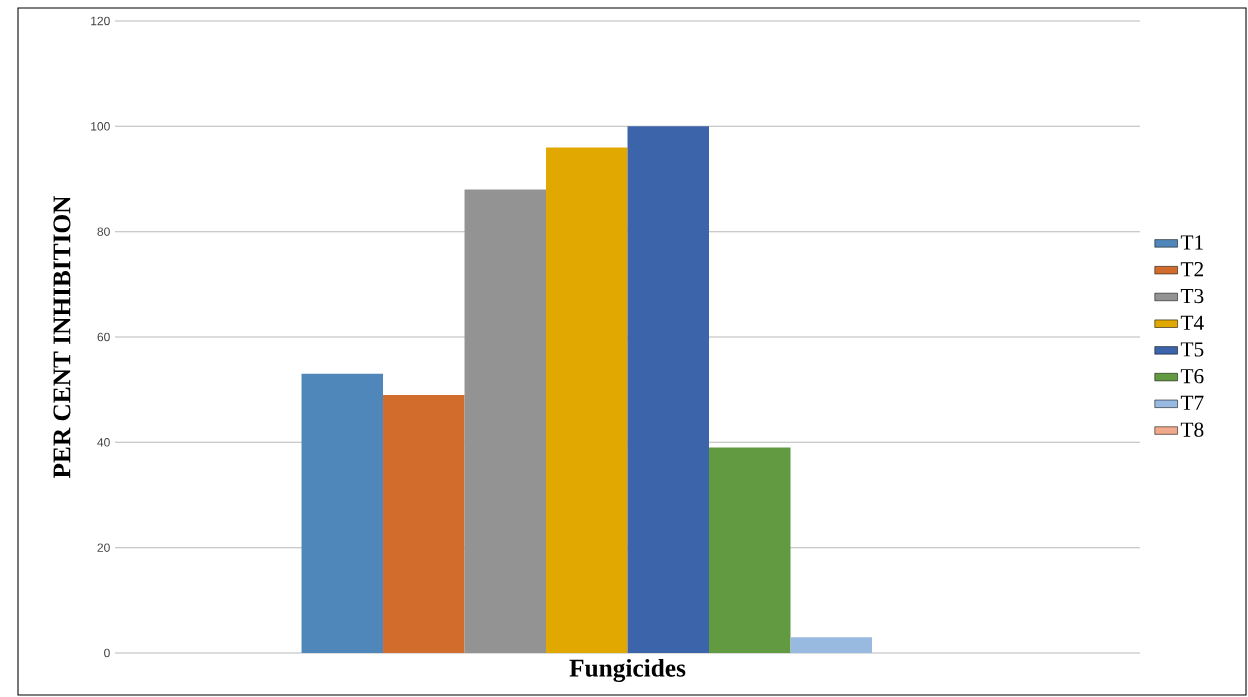  I want to click on y-axis-title: PER CENT INHIBITION, so click(62, 337).